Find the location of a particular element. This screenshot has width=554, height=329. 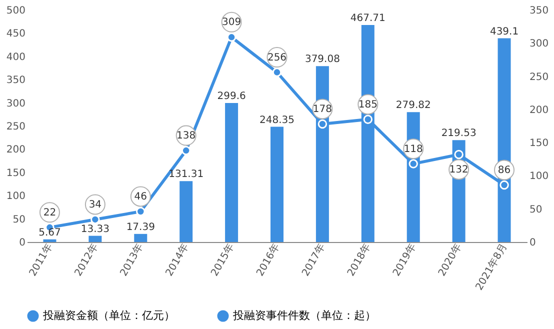

y-tick-label: 450 is located at coordinates (16, 34).